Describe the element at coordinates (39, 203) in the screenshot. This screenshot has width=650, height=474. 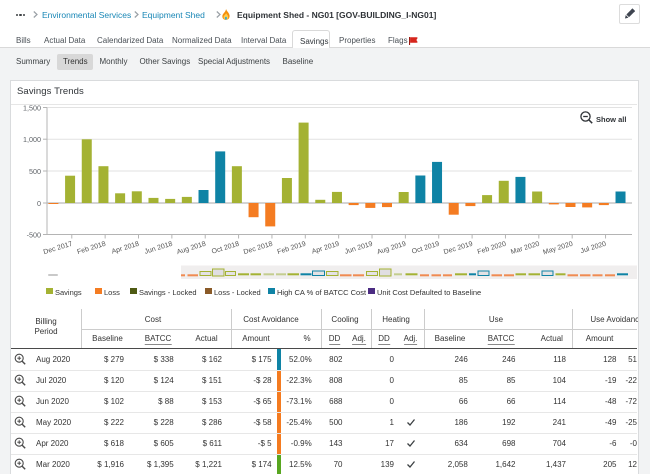
I see `svg-text: 0` at that location.